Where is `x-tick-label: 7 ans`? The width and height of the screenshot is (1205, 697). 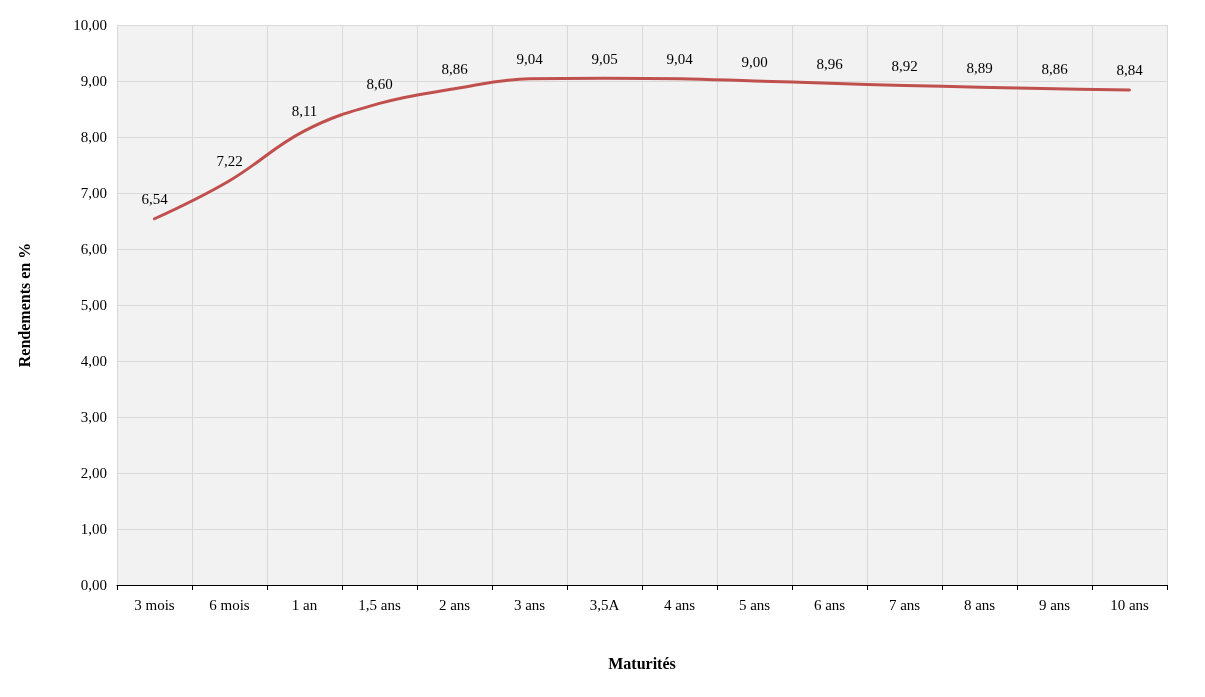
x-tick-label: 7 ans is located at coordinates (904, 604).